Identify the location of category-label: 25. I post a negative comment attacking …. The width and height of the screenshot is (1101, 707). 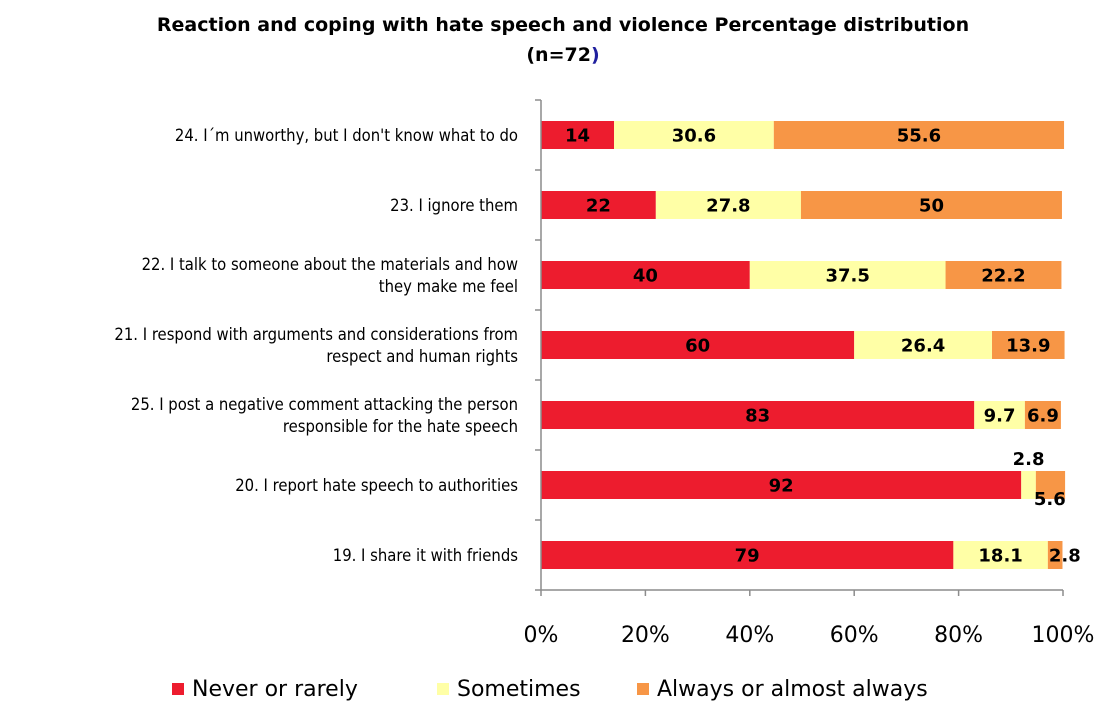
(324, 404).